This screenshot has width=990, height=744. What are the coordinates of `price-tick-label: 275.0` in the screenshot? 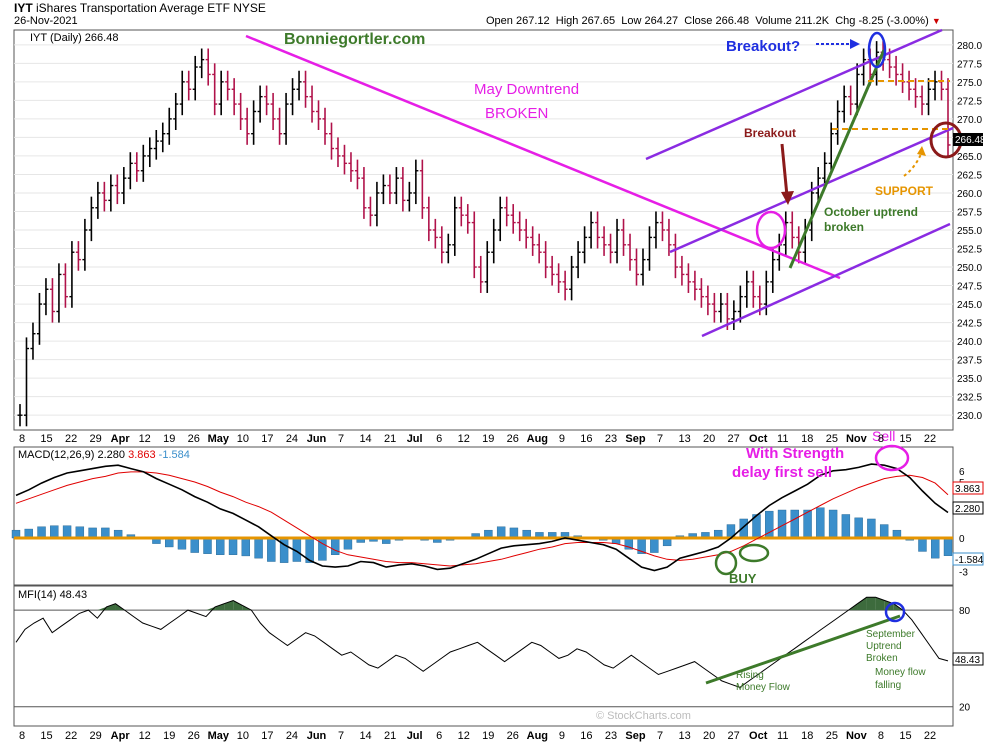 It's located at (969, 83).